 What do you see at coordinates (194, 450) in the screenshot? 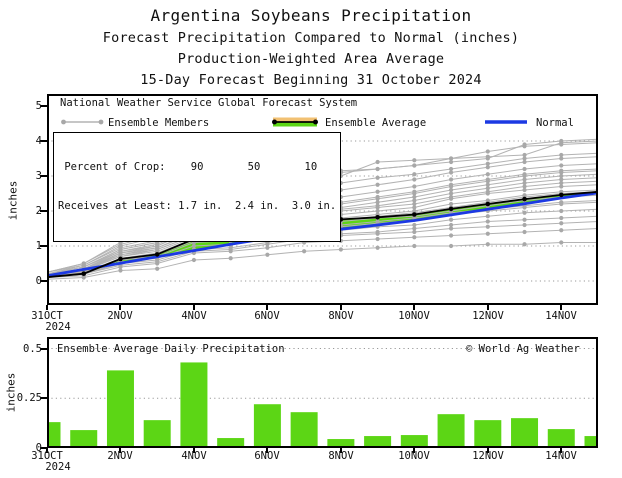
I see `bottom-x-tick` at bounding box center [194, 450].